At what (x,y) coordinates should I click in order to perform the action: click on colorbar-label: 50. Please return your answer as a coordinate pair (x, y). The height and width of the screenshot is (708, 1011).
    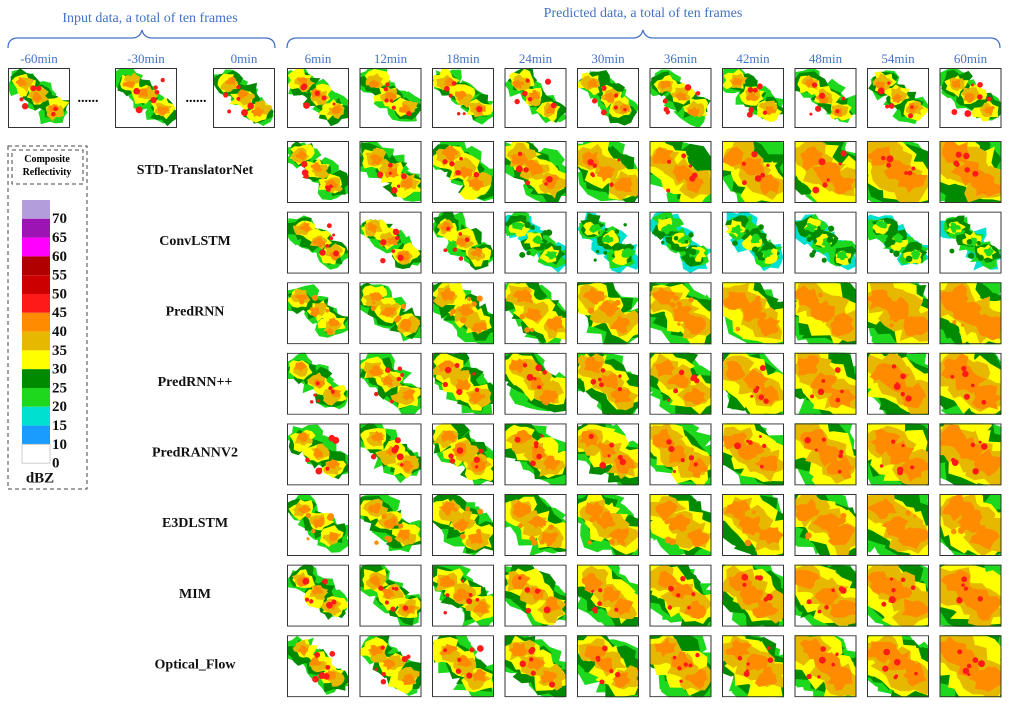
    Looking at the image, I should click on (59, 294).